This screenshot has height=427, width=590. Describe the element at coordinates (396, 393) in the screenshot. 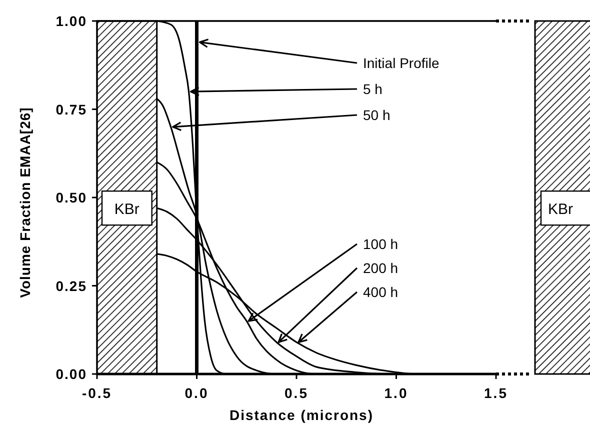

I see `x-tick-label: 1.0` at that location.